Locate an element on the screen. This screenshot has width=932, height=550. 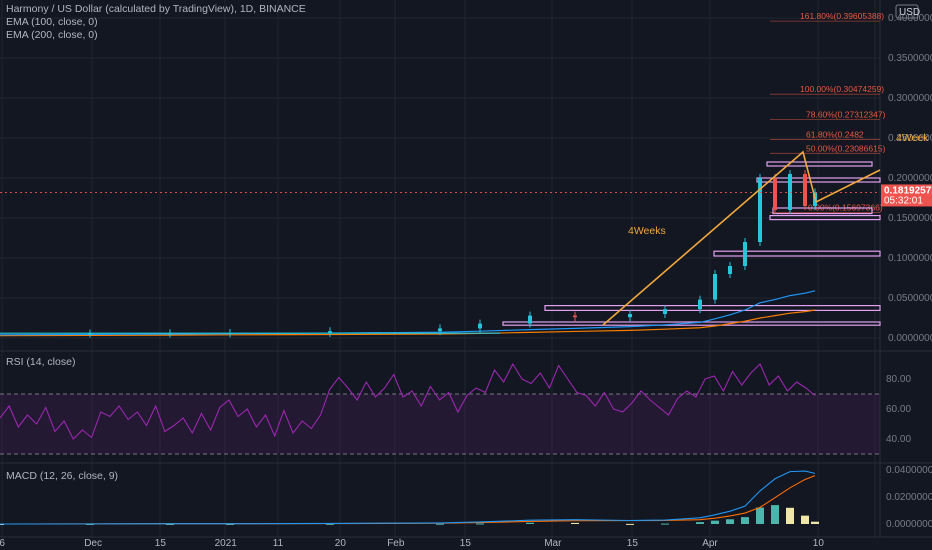
macd-line is located at coordinates (408, 497).